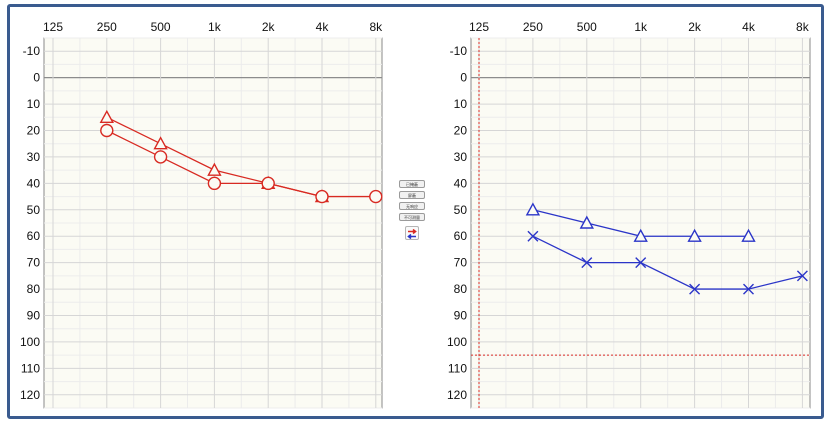 This screenshot has height=423, width=831. I want to click on cross-series-line, so click(667, 262).